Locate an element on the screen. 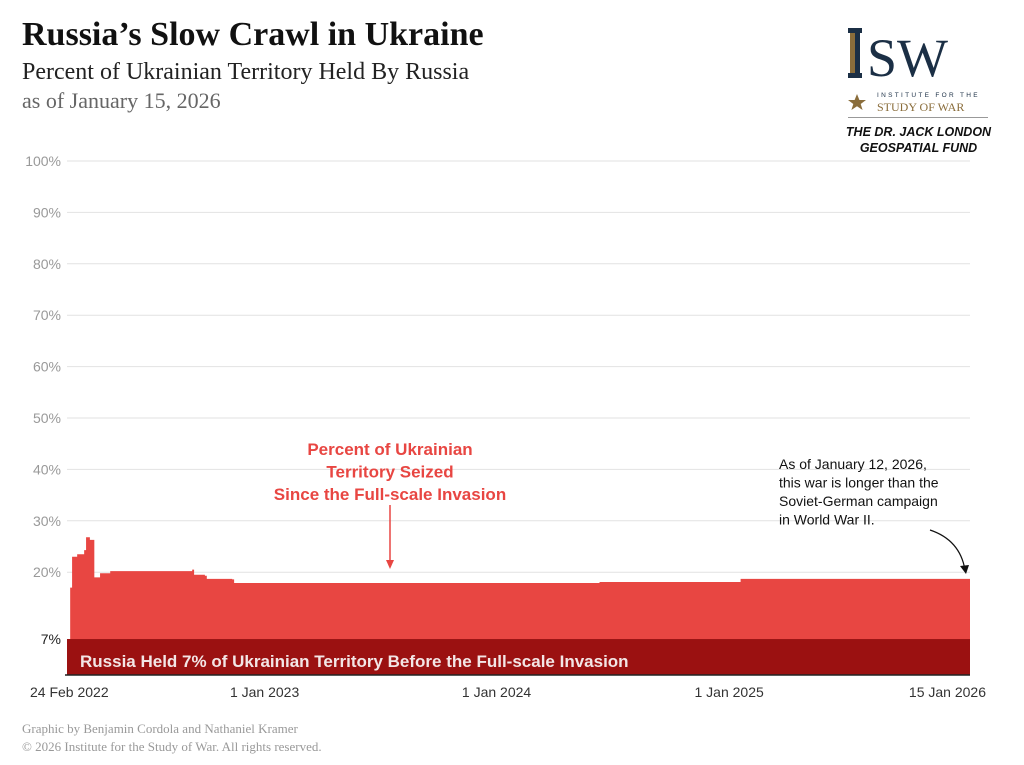 This screenshot has width=1024, height=765. pre-invasion-baseline-bar is located at coordinates (518, 657).